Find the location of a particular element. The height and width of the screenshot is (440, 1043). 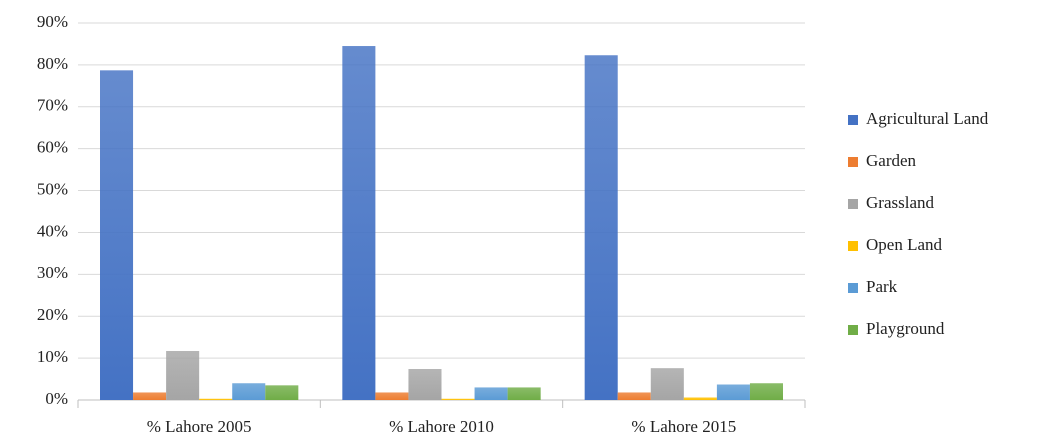

legend-label: Open Land is located at coordinates (904, 244).